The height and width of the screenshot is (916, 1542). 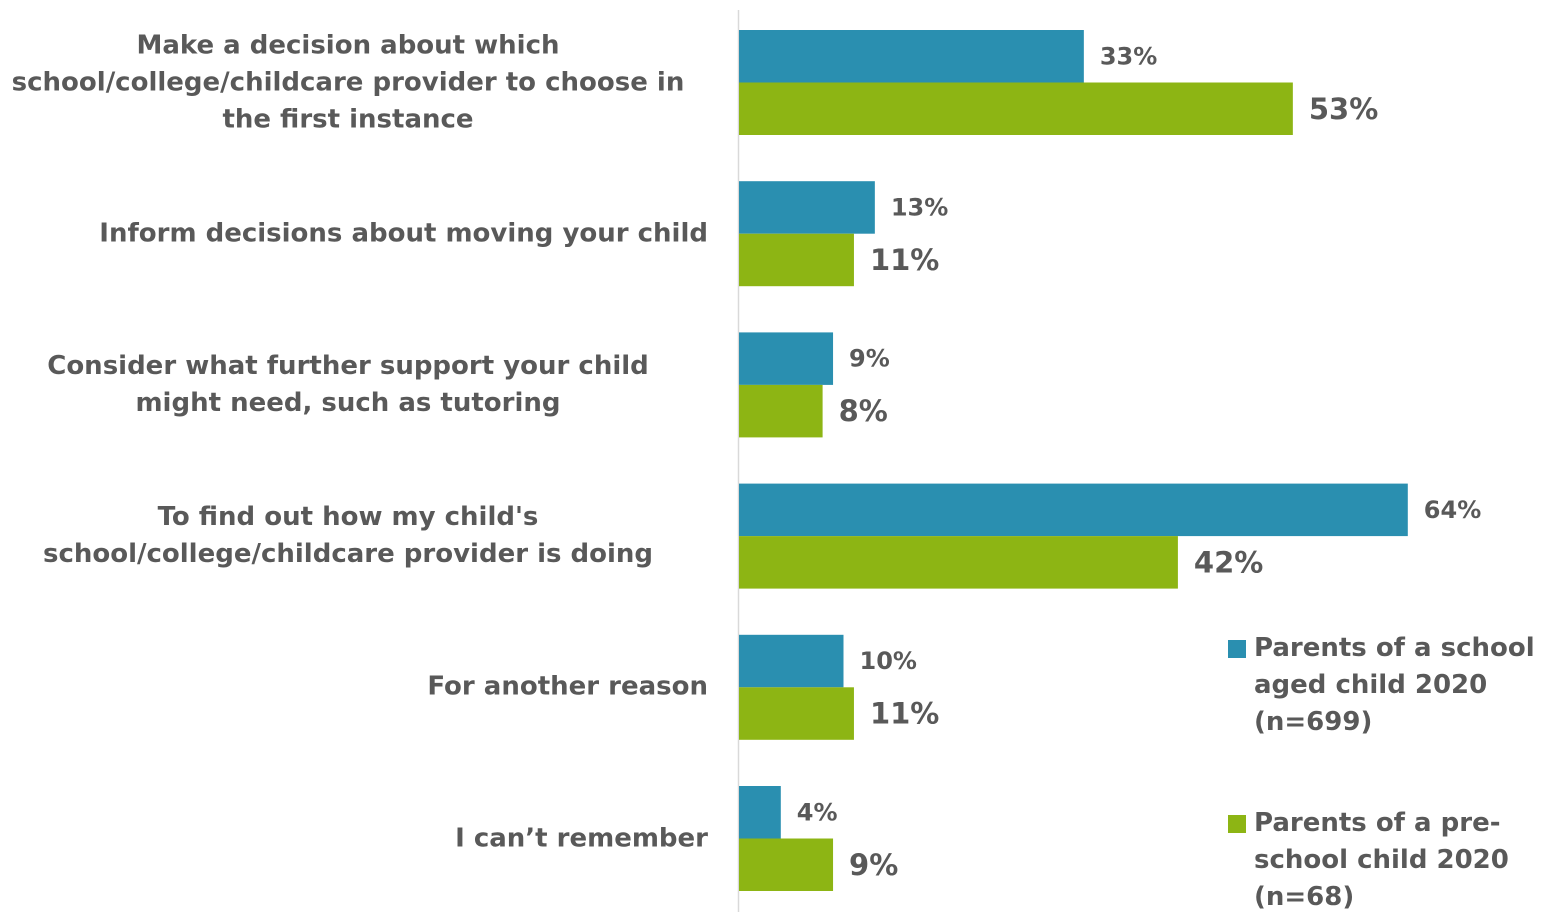 What do you see at coordinates (1394, 648) in the screenshot?
I see `legend-label-1-line-1: Parents of a school` at bounding box center [1394, 648].